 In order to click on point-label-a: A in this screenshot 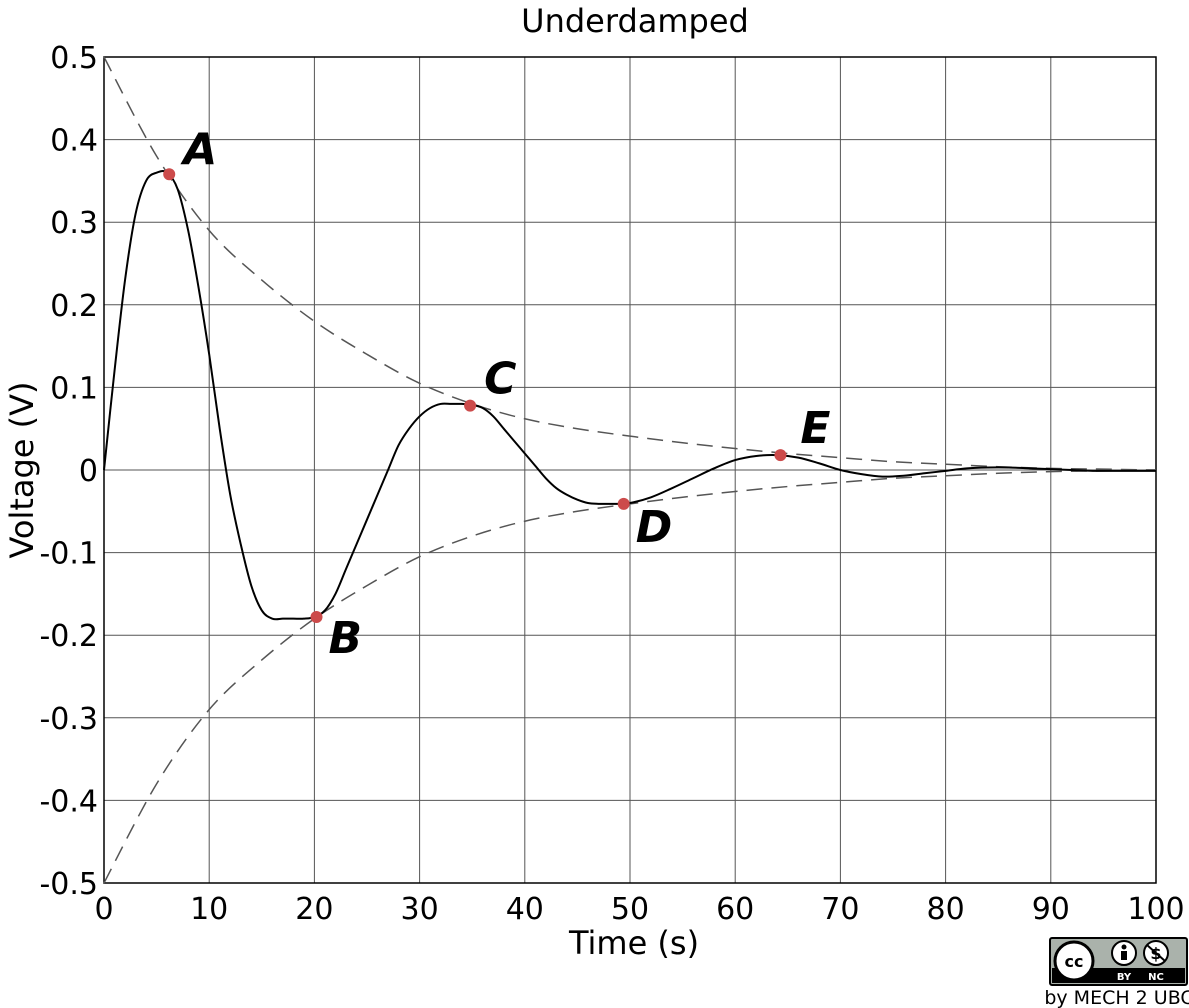, I will do `click(198, 149)`.